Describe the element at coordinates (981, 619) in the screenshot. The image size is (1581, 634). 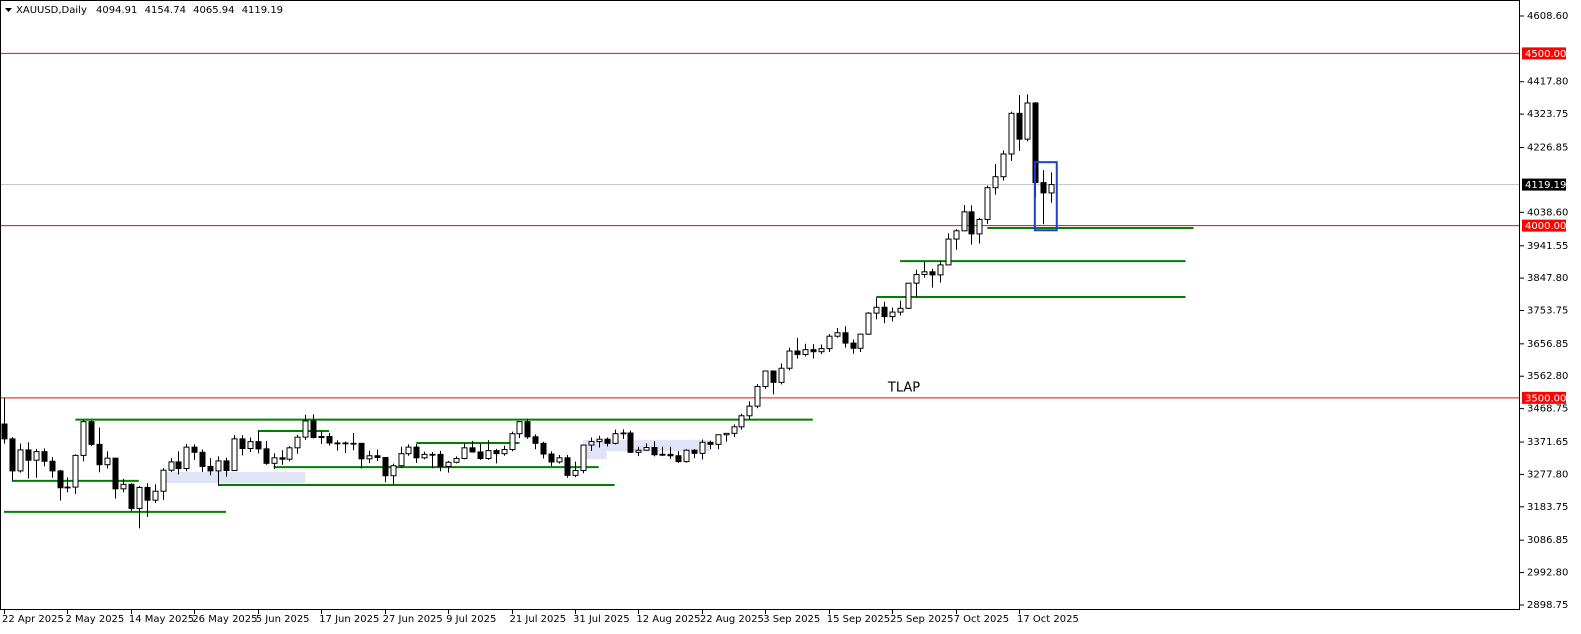
I see `x-tick-label: 7 Oct 2025` at that location.